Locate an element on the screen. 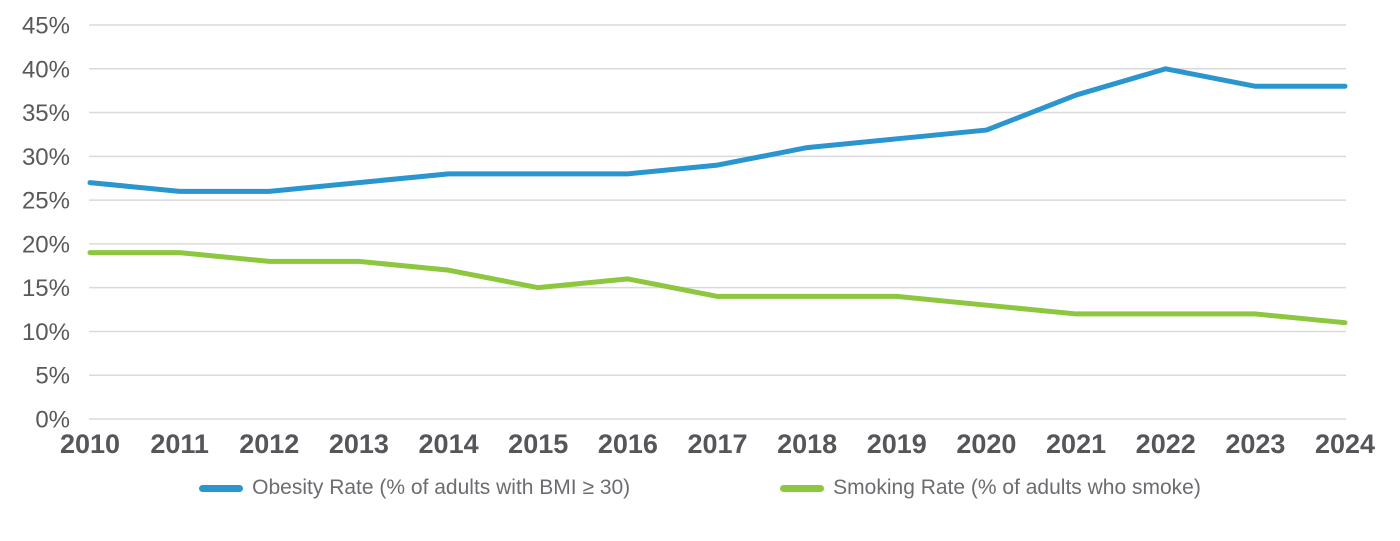 The height and width of the screenshot is (541, 1400). y-axis-tick-label: 45% is located at coordinates (46, 26).